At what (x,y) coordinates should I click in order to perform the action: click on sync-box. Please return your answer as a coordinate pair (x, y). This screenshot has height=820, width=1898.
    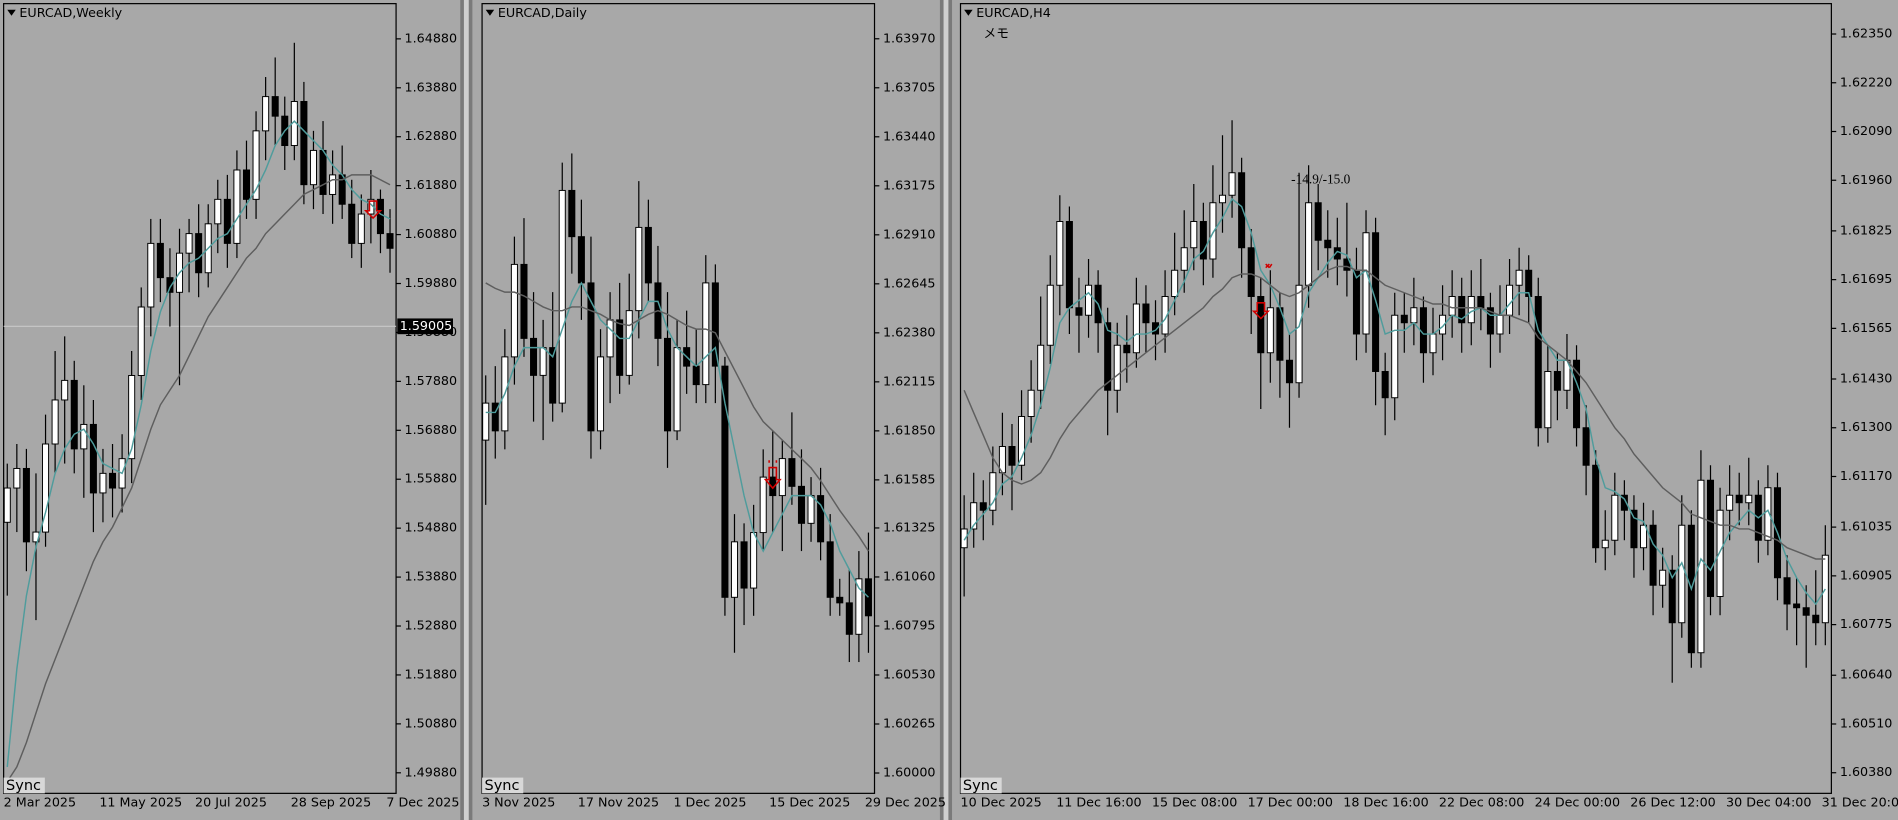
    Looking at the image, I should click on (24, 785).